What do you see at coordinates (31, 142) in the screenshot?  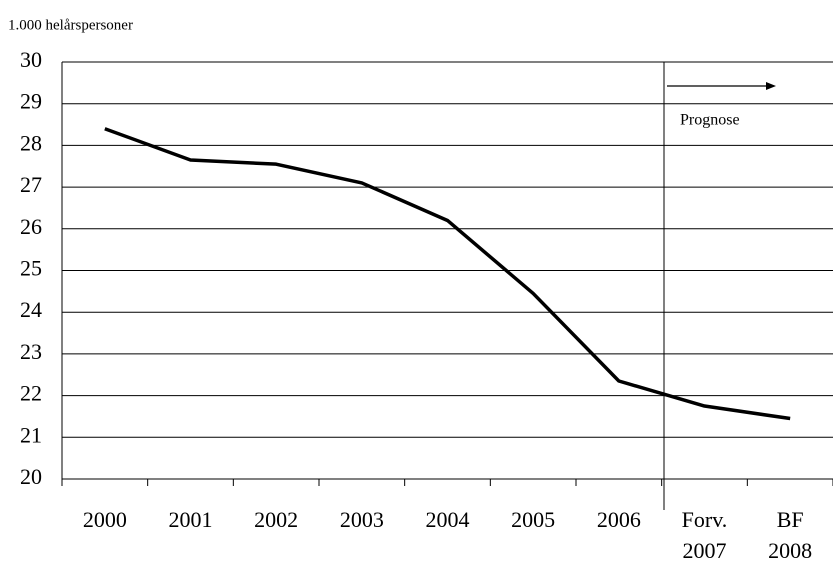 I see `y-tick-label: 28` at bounding box center [31, 142].